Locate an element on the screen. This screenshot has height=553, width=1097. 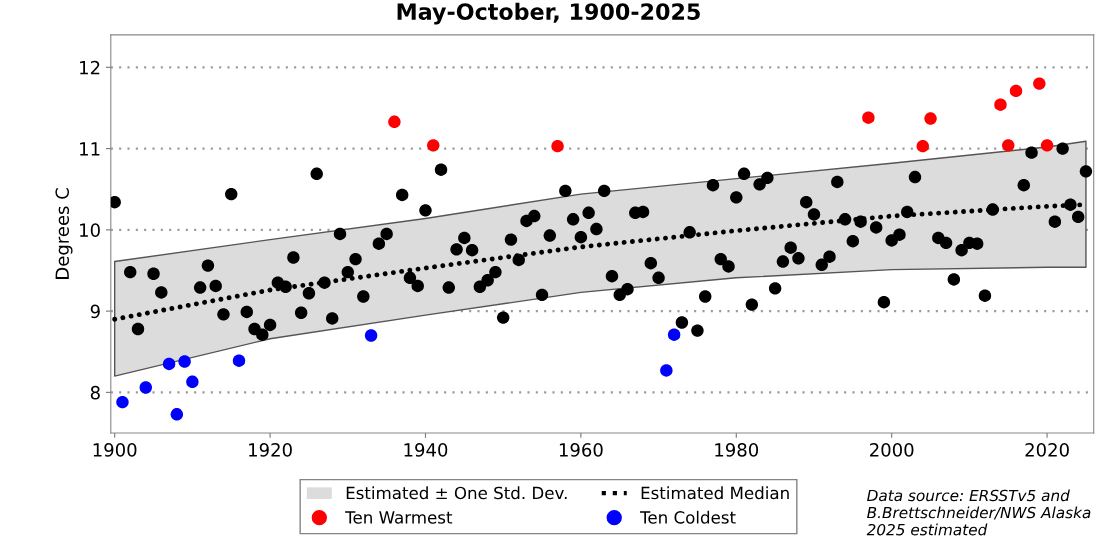
legend-label: Estimated ± One Std. Dev. is located at coordinates (456, 493).